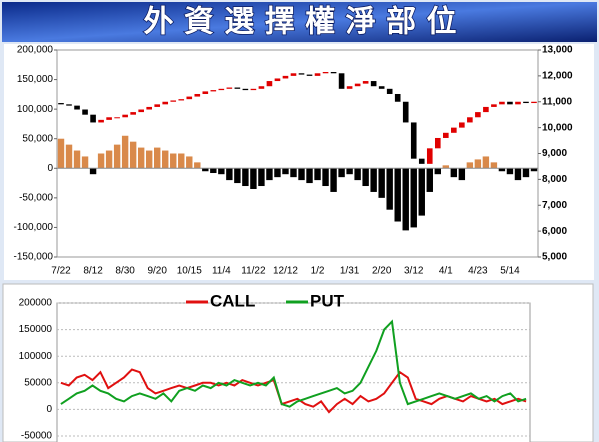 This screenshot has width=599, height=442. Describe the element at coordinates (36, 303) in the screenshot. I see `y-tick-label: 200000` at that location.